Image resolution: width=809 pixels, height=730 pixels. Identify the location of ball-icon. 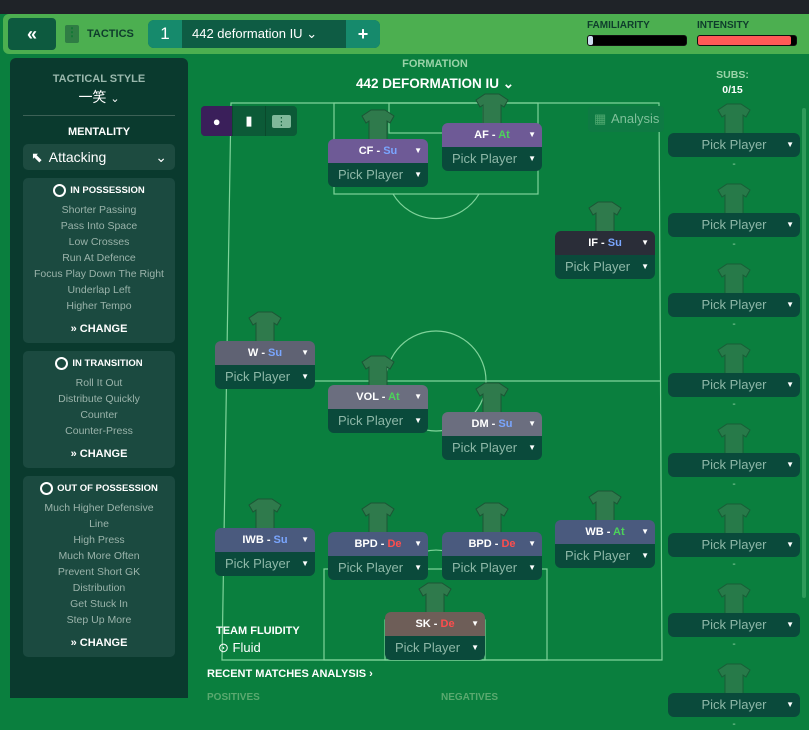
(47, 488).